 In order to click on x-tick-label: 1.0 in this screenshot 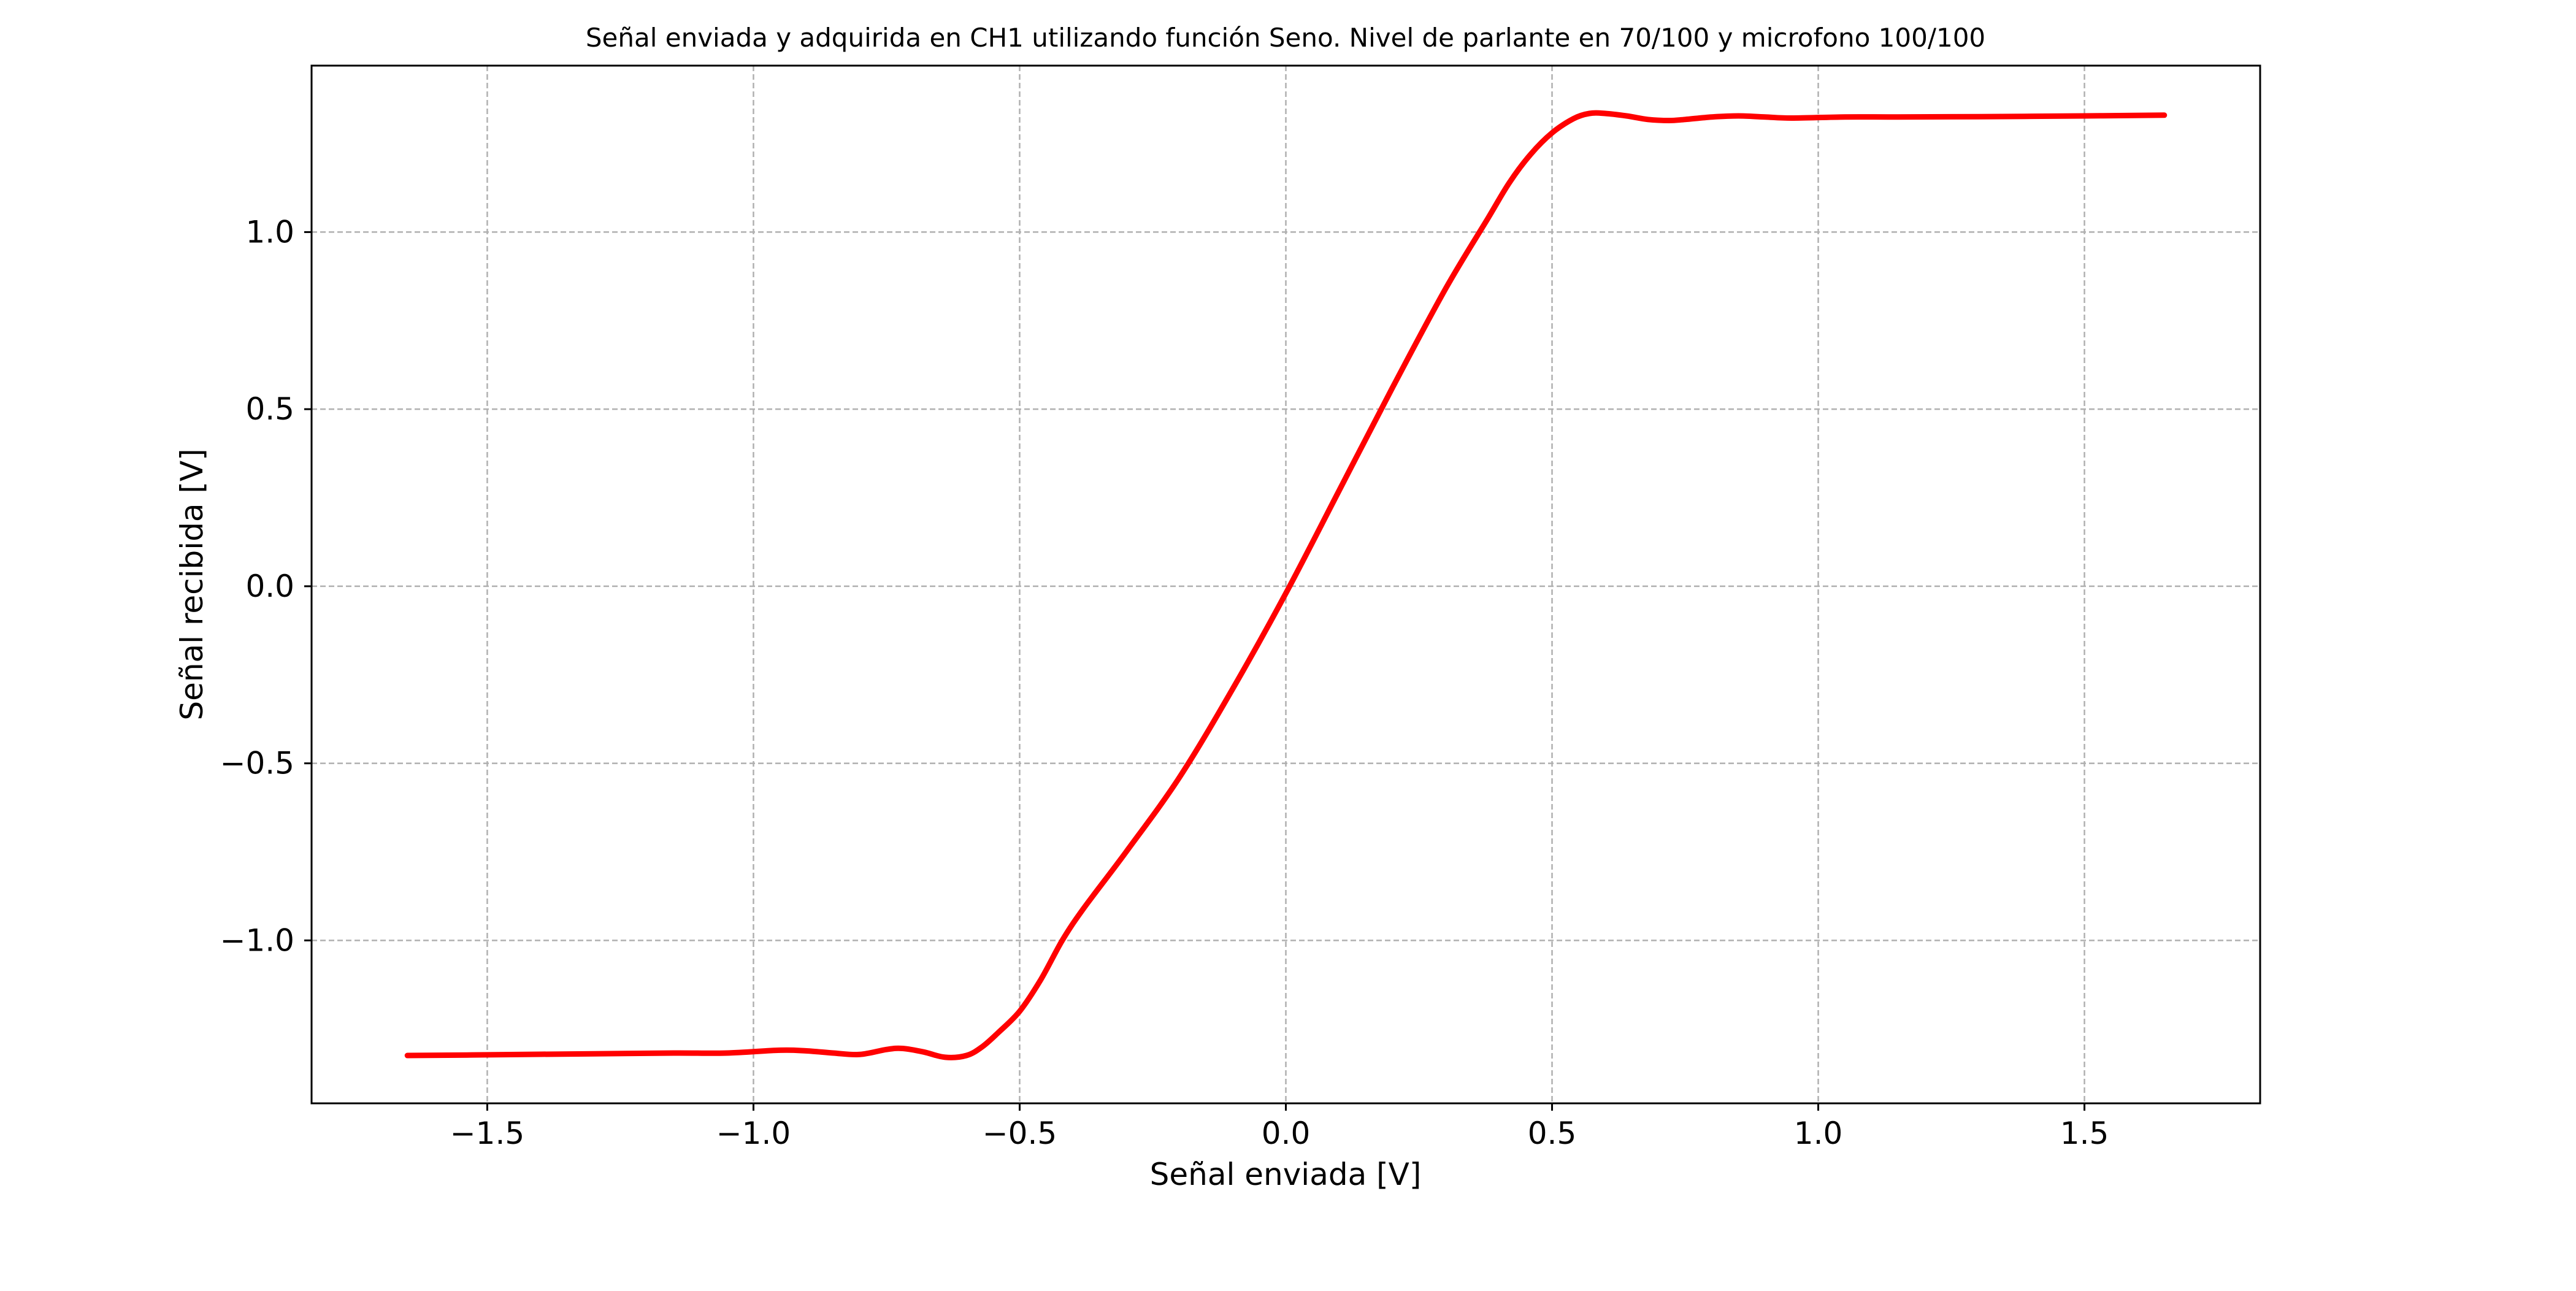, I will do `click(1818, 1133)`.